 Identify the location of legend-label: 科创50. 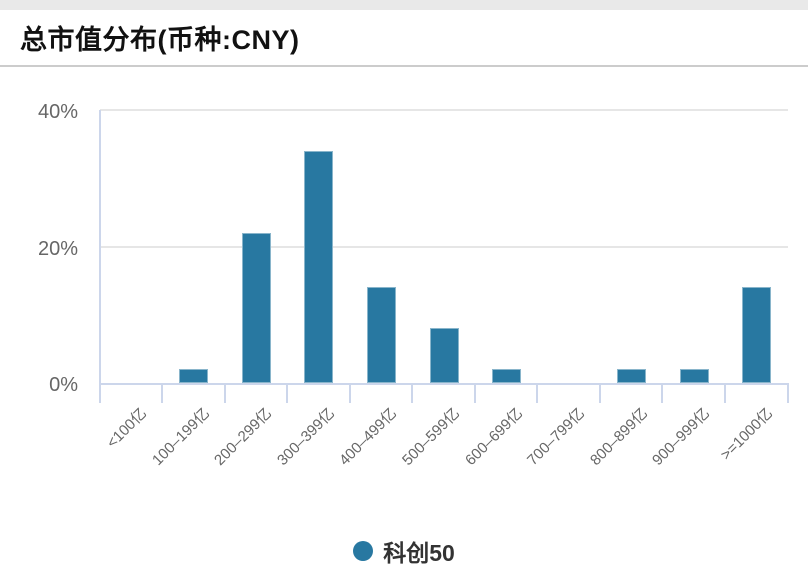
(419, 553).